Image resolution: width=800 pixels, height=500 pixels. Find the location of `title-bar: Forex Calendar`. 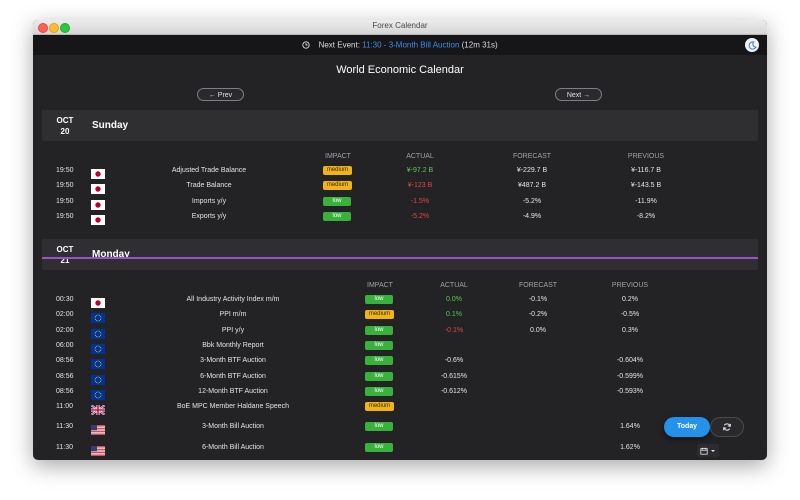

title-bar: Forex Calendar is located at coordinates (400, 27).